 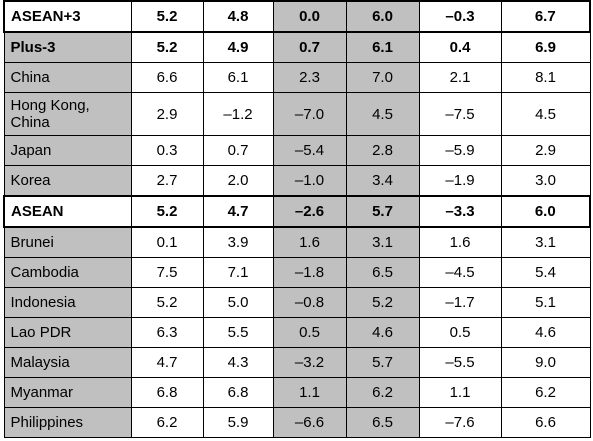 I want to click on cell-value: 2.7, so click(x=167, y=181).